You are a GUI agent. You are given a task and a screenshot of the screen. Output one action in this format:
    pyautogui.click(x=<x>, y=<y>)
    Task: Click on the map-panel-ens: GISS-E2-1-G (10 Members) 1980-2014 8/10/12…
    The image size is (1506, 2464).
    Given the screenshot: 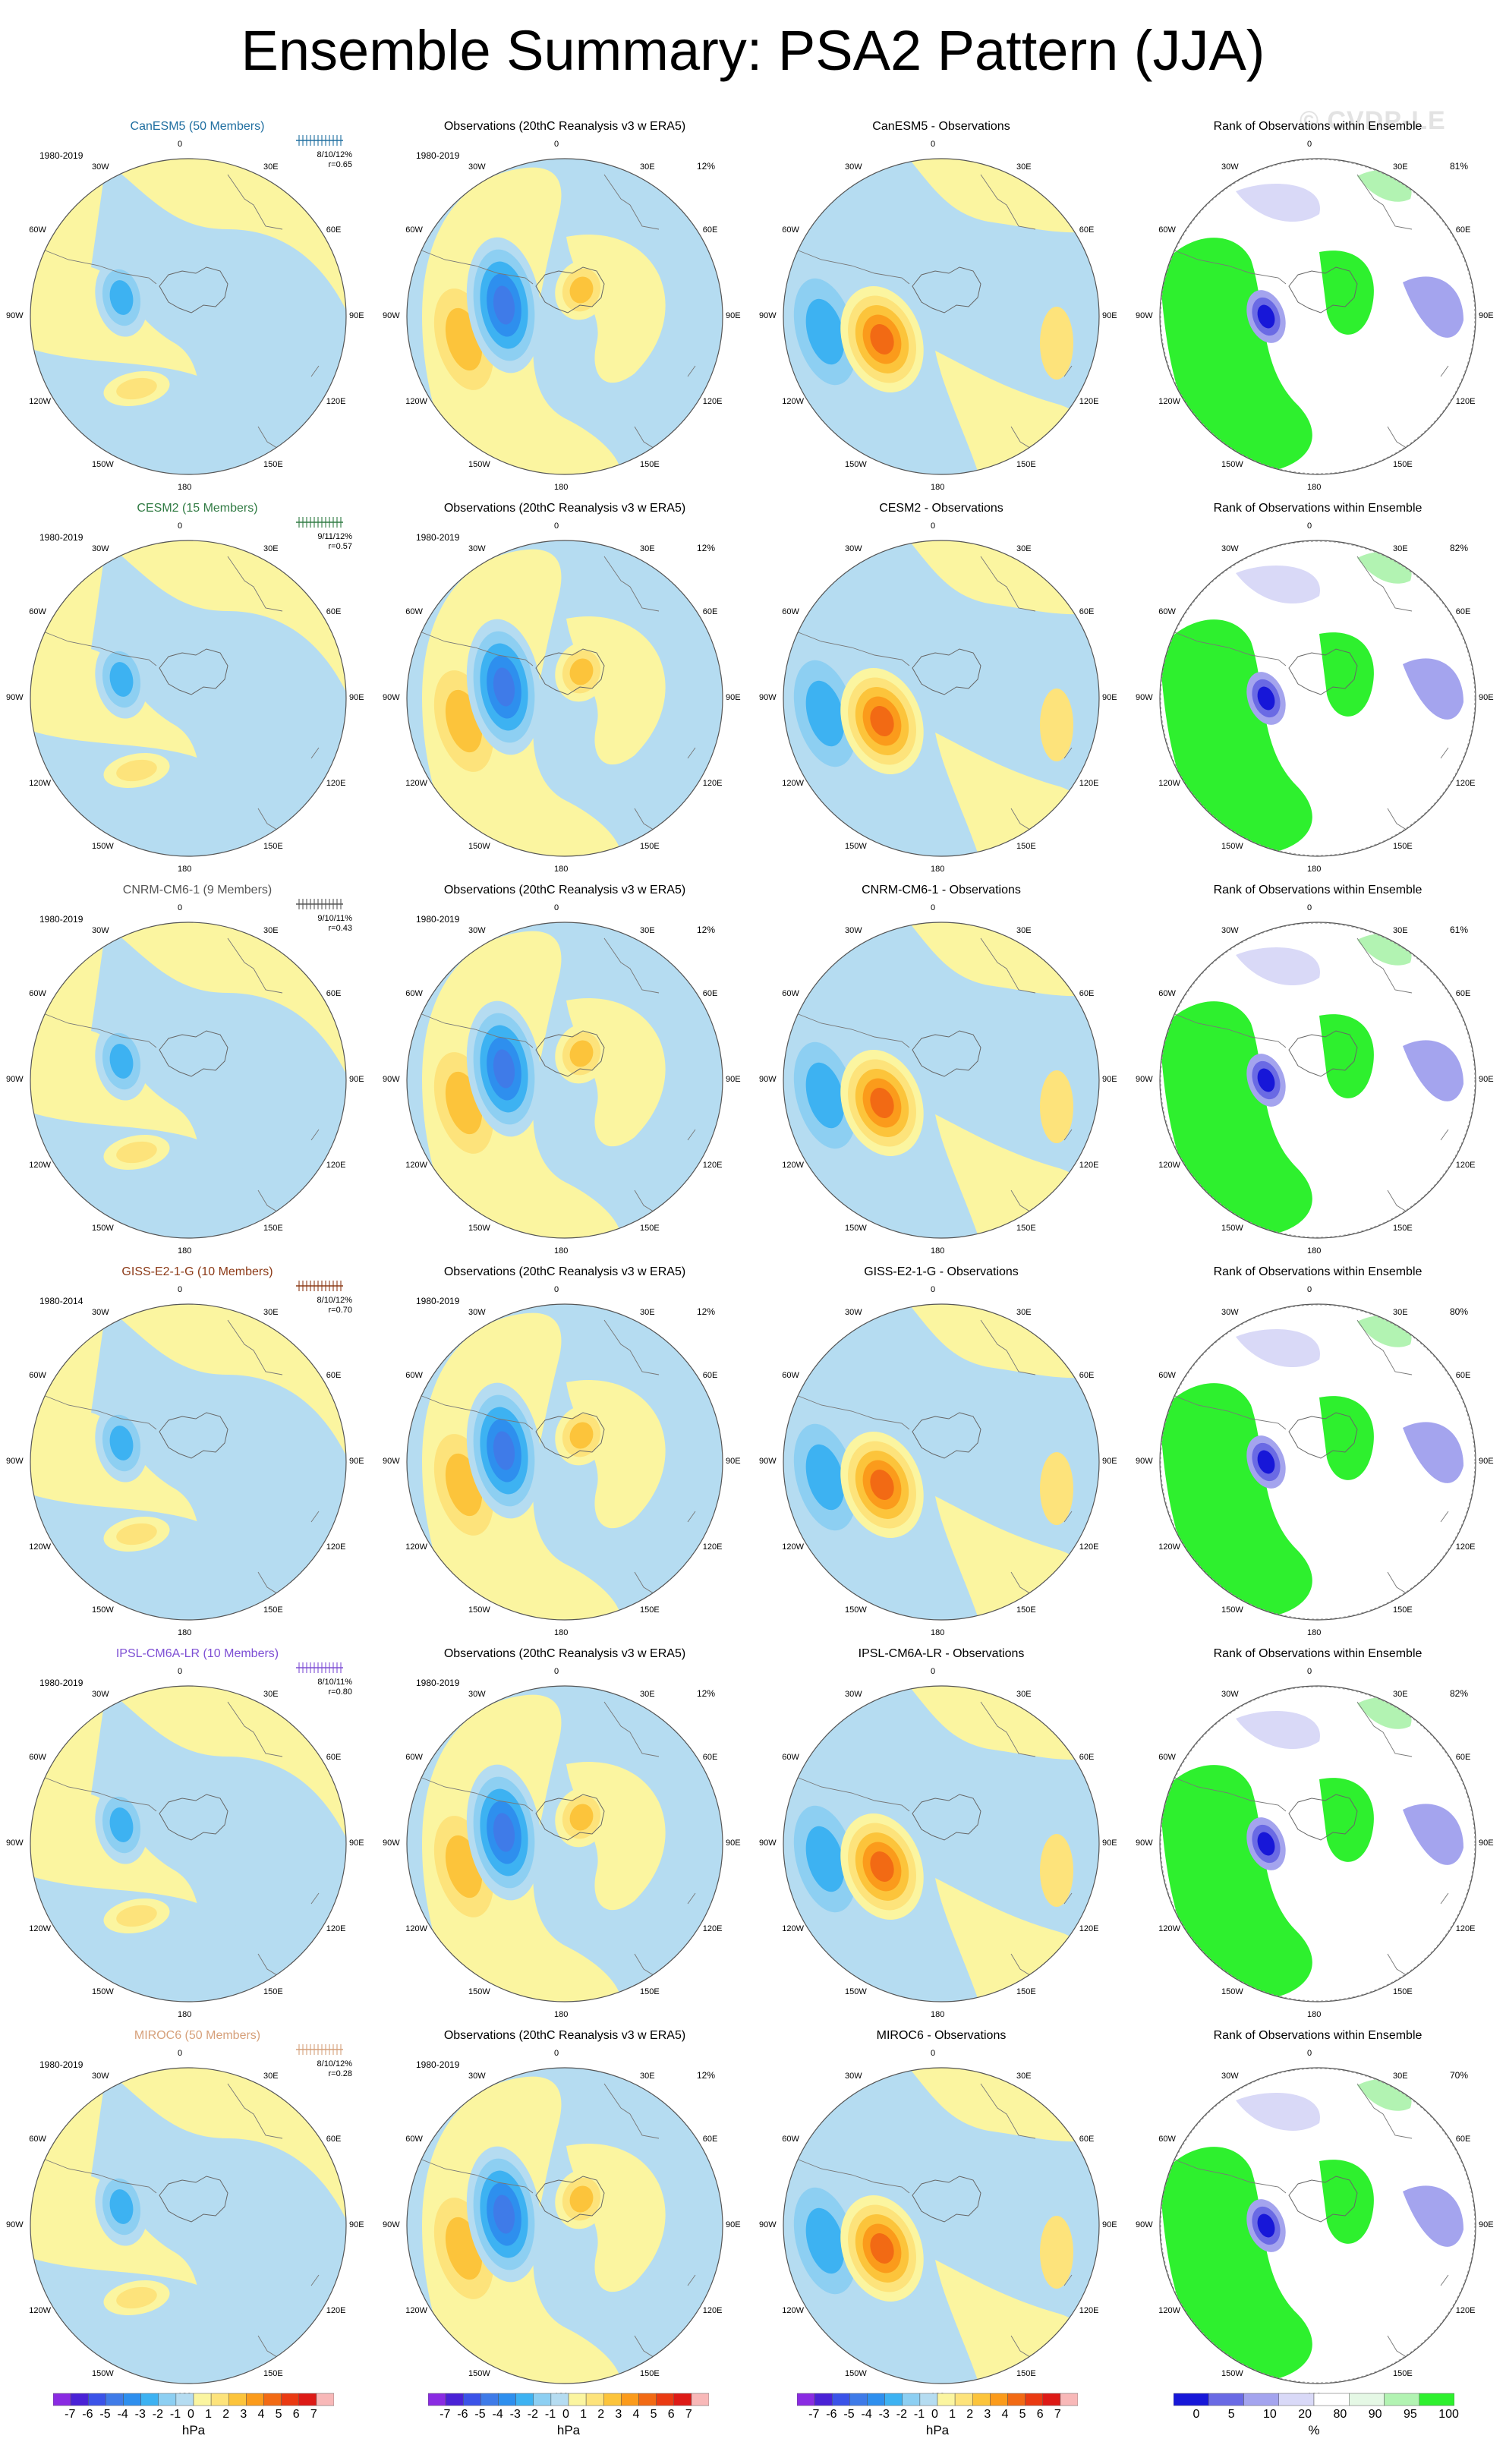 What is the action you would take?
    pyautogui.click(x=188, y=1452)
    